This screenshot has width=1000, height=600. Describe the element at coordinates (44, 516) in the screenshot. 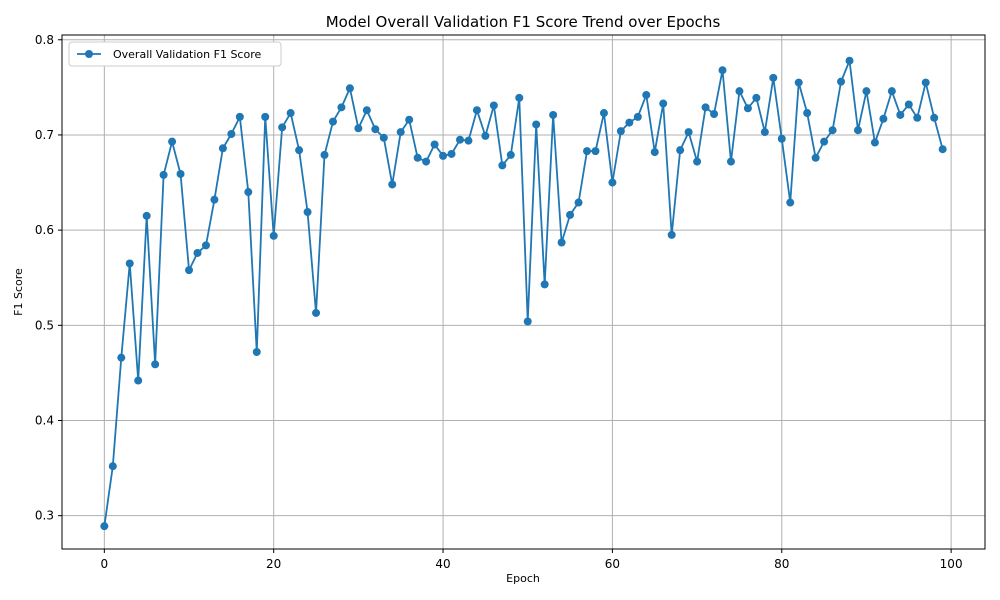

I see `y-tick-label: 0.3` at that location.